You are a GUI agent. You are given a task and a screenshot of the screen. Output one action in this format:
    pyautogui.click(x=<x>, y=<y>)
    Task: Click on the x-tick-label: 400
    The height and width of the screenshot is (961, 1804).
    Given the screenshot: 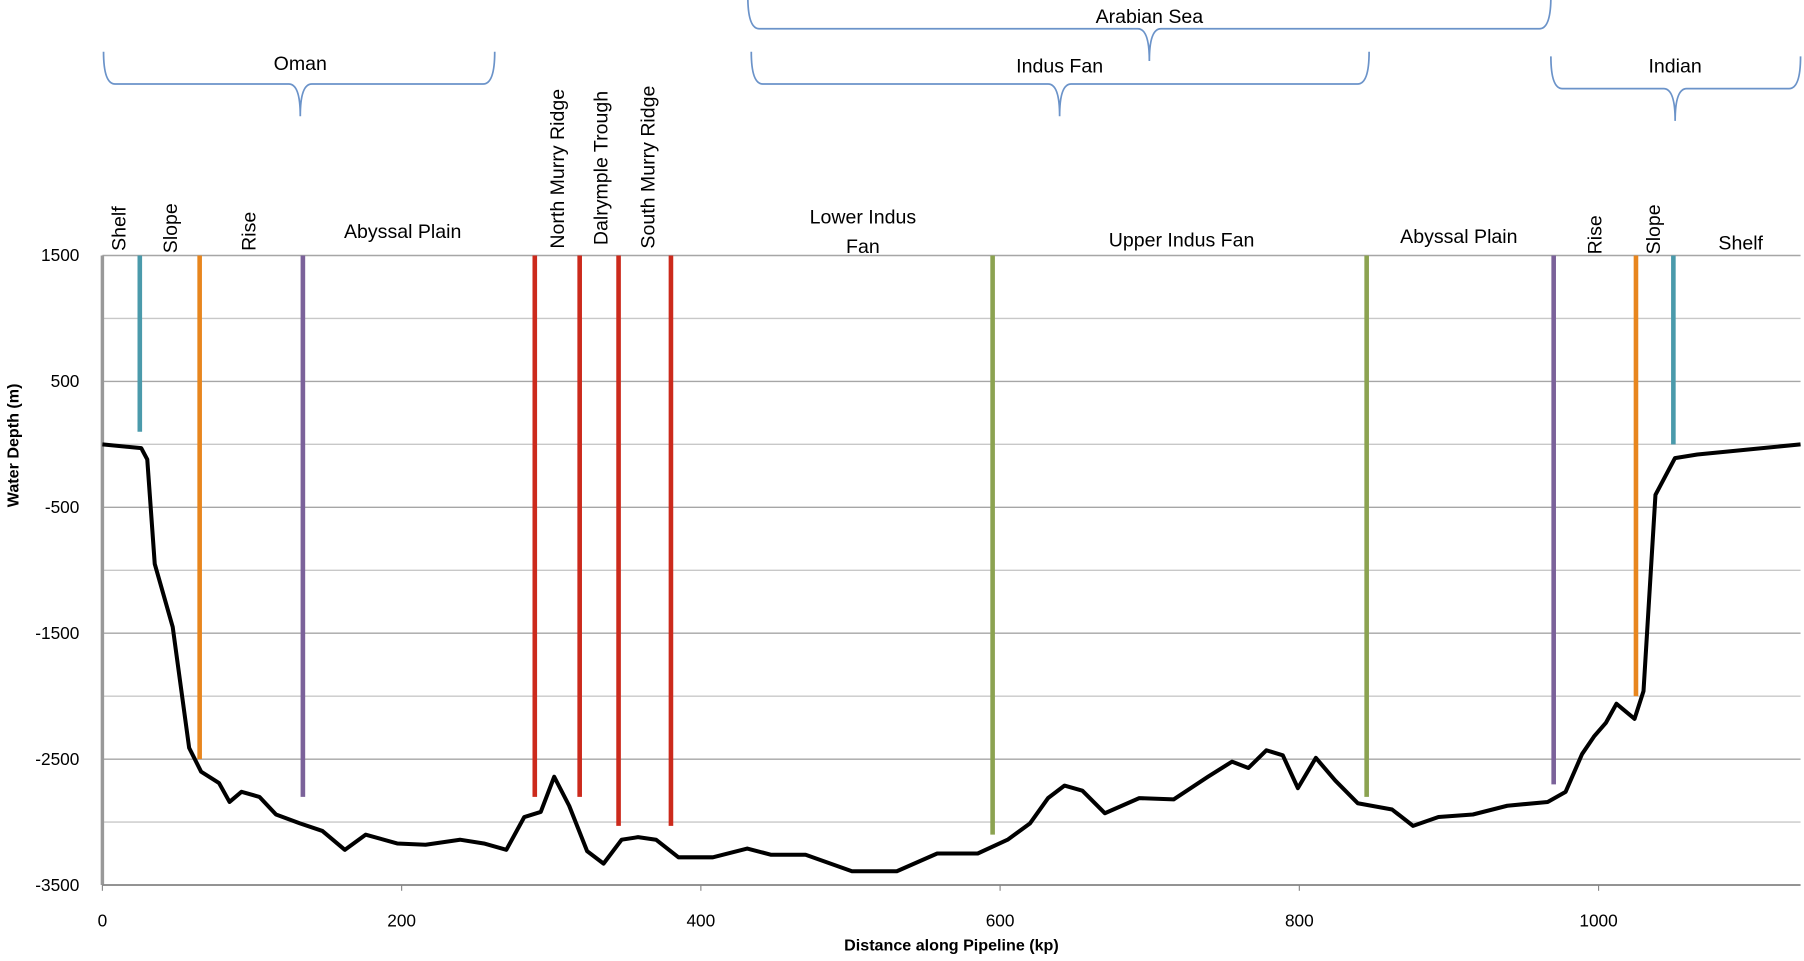 What is the action you would take?
    pyautogui.click(x=700, y=920)
    